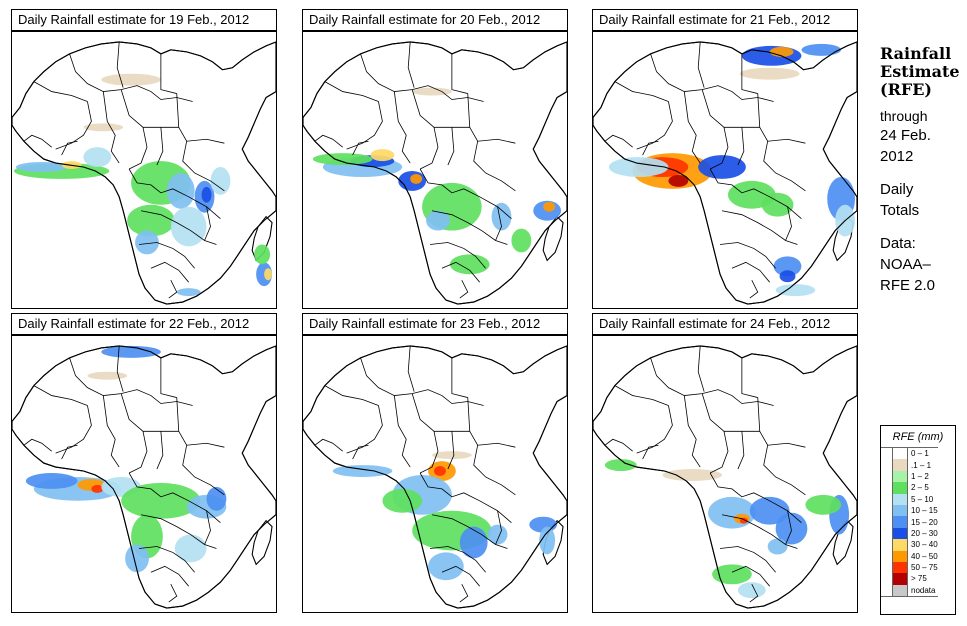 The width and height of the screenshot is (967, 626). What do you see at coordinates (924, 511) in the screenshot?
I see `legend-label: 10 – 15` at bounding box center [924, 511].